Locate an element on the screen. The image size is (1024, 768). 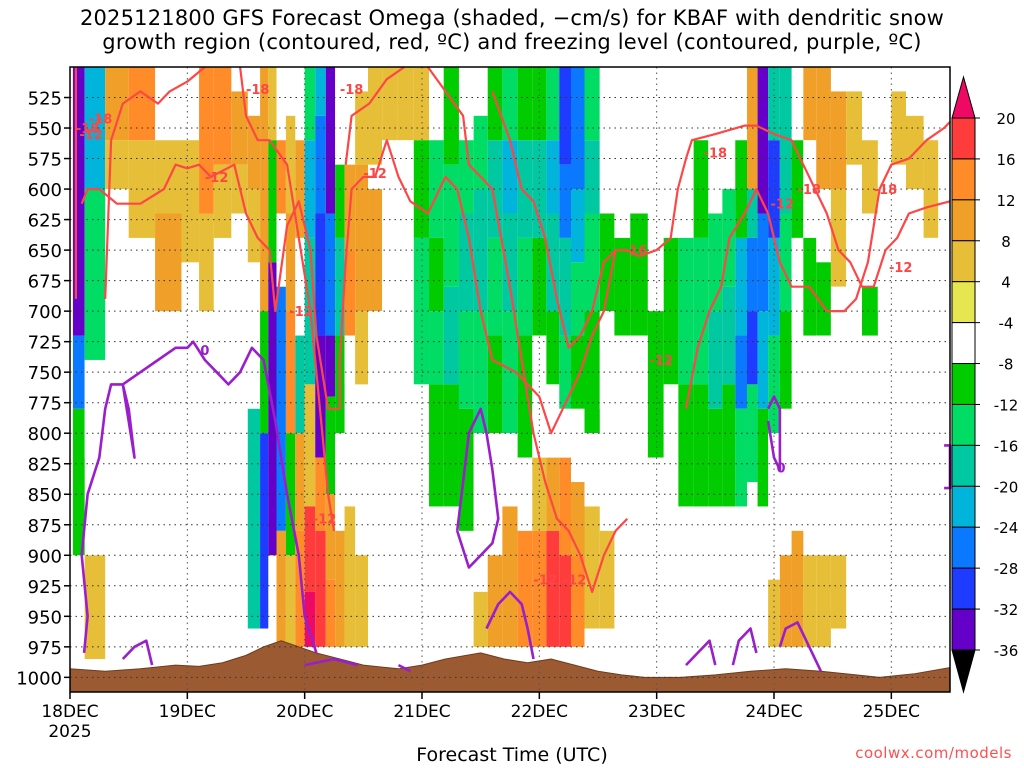
y-tick-label: 650 is located at coordinates (45, 251).